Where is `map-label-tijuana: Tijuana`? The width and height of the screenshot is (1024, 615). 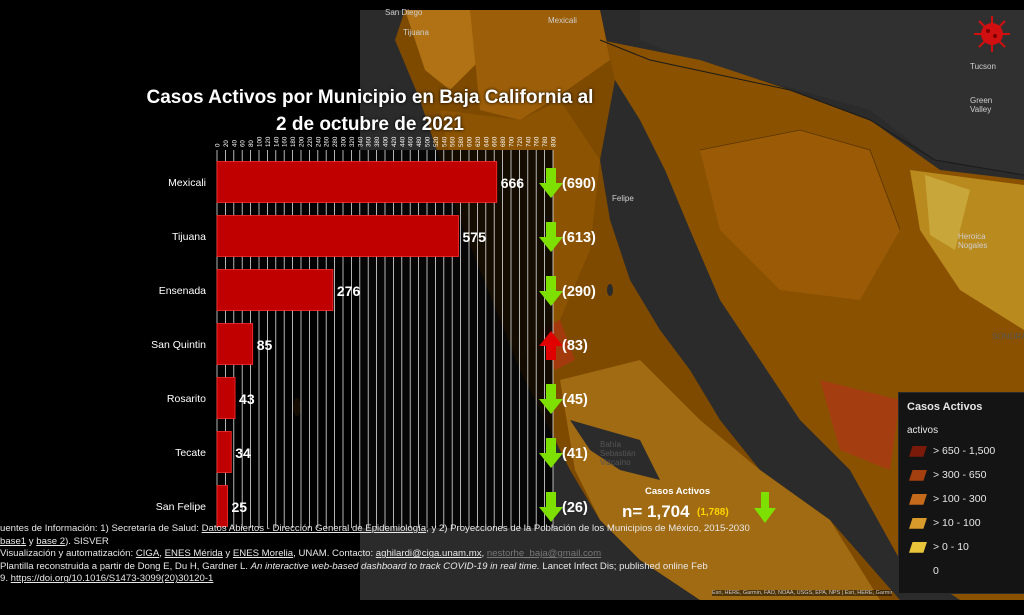
map-label-tijuana: Tijuana is located at coordinates (416, 32).